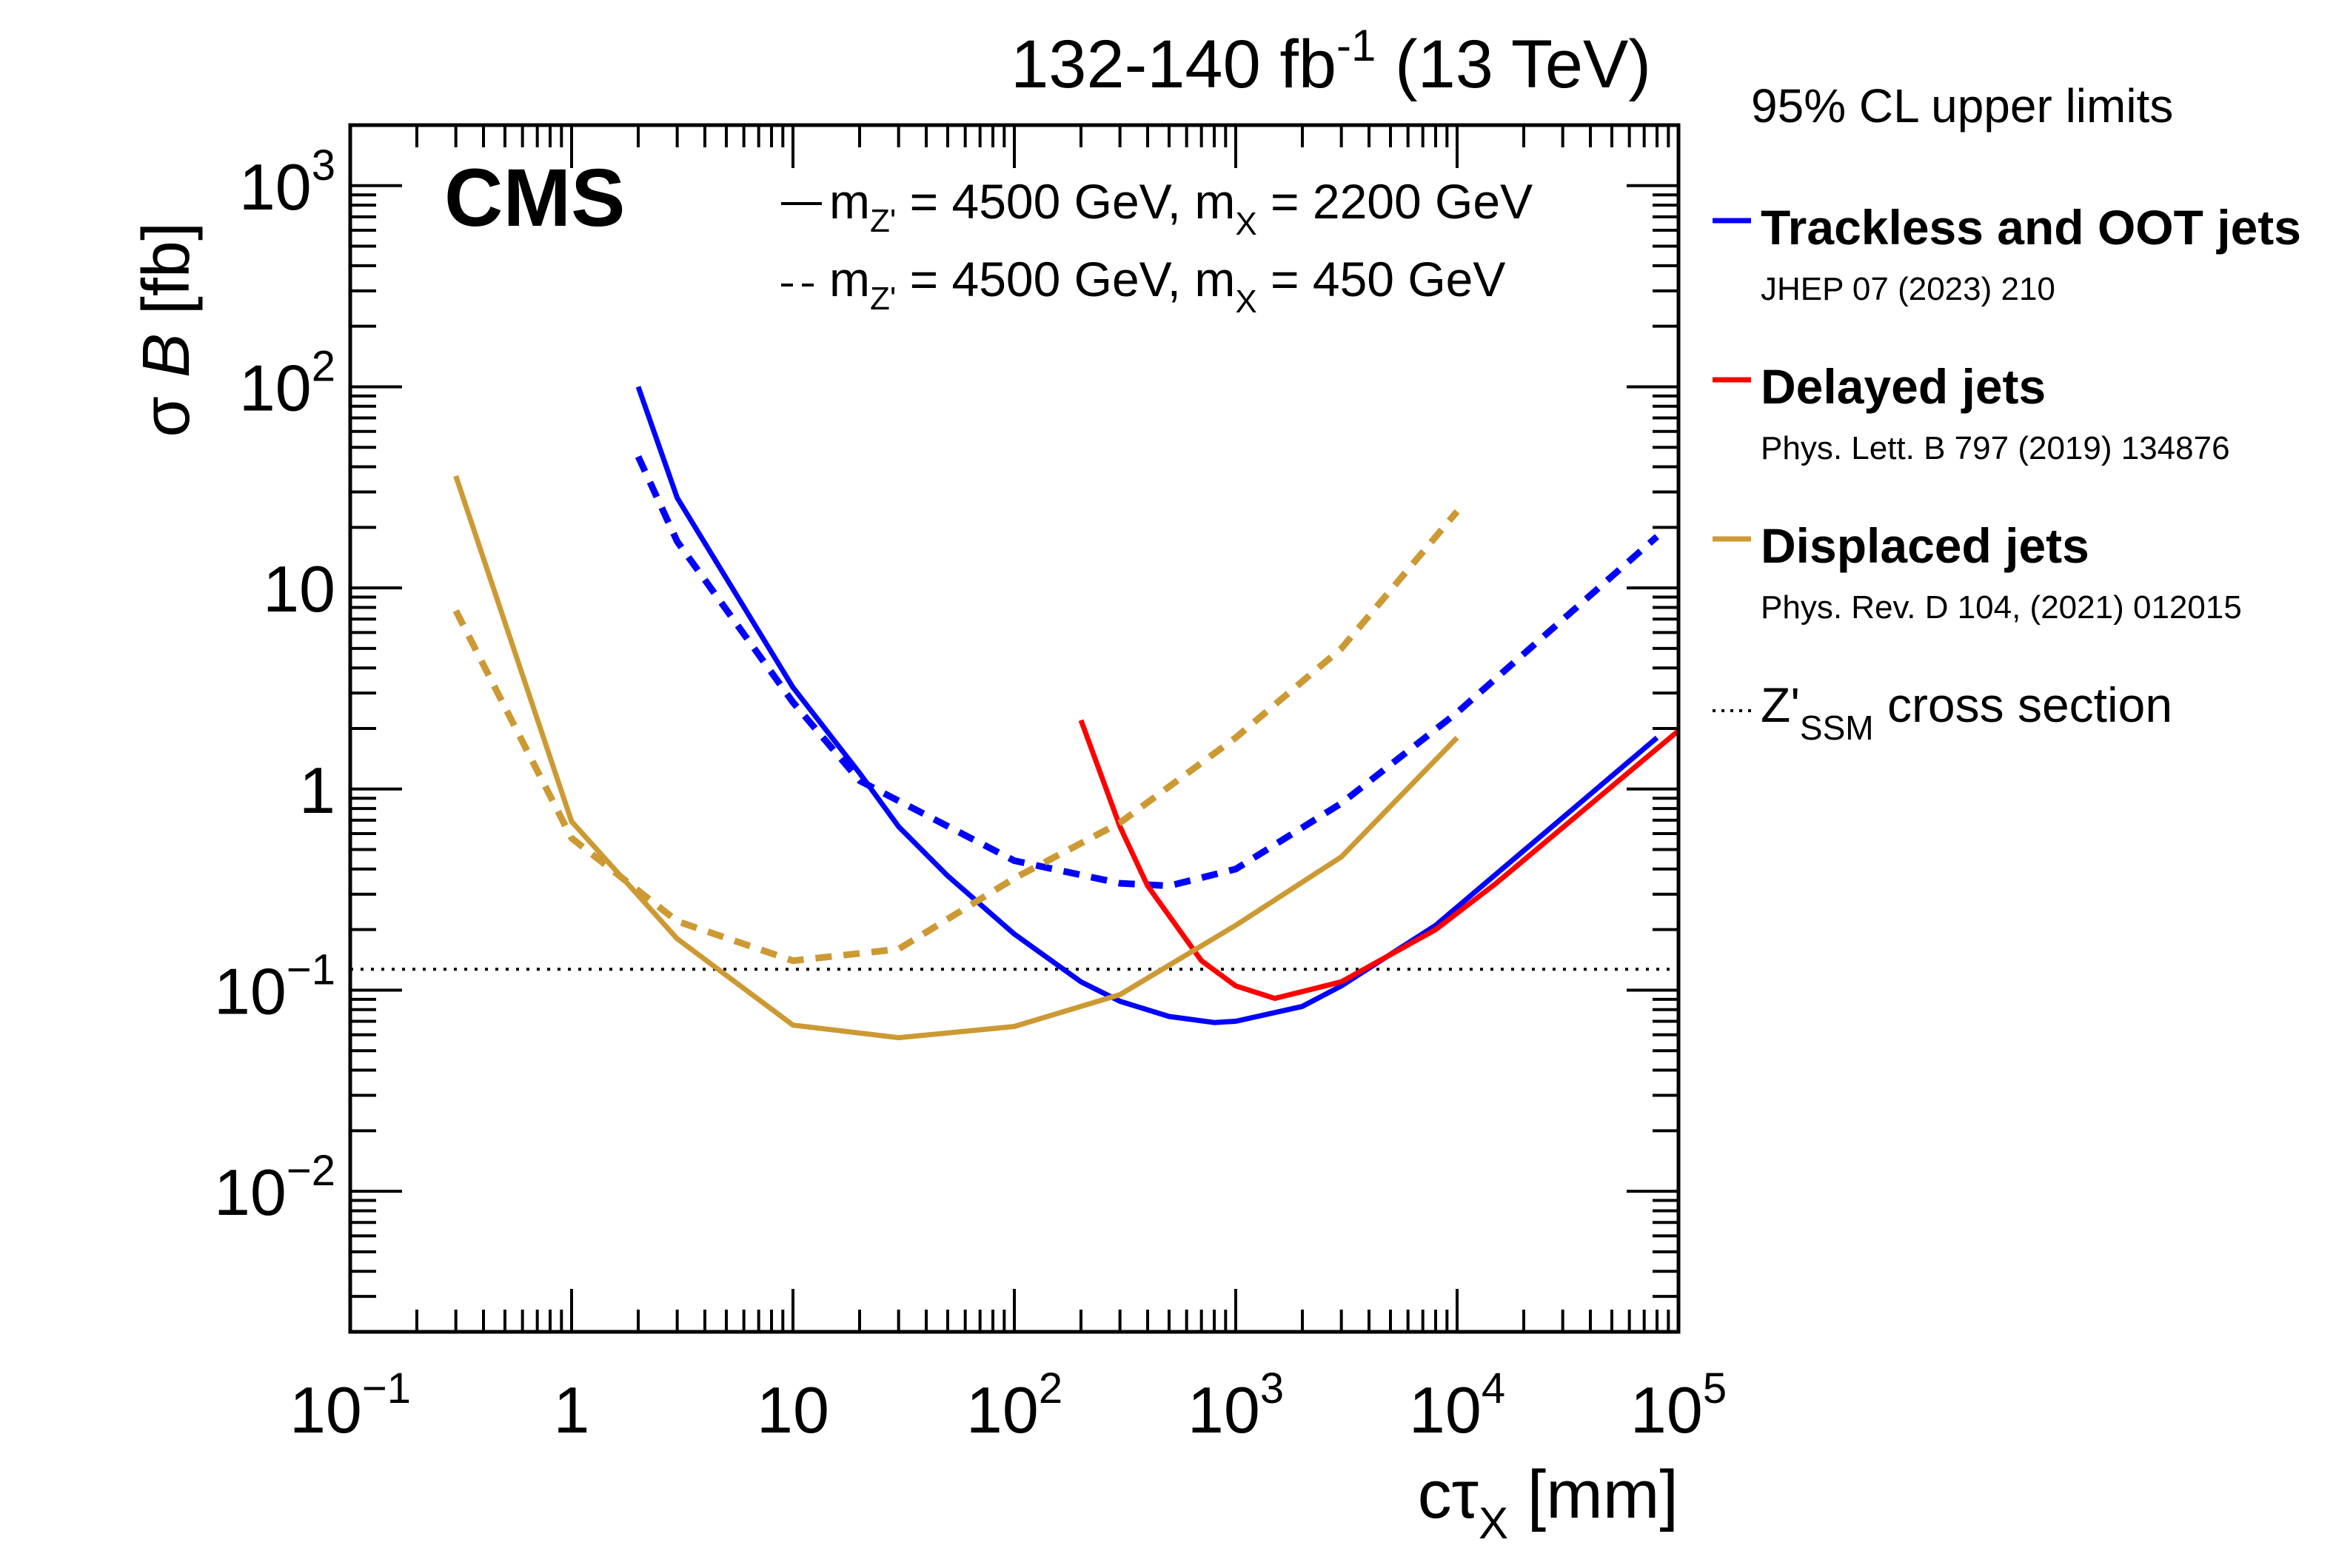 The height and width of the screenshot is (1568, 2333). Describe the element at coordinates (2031, 227) in the screenshot. I see `legend-label-trackless: Trackless and OOT jets` at that location.